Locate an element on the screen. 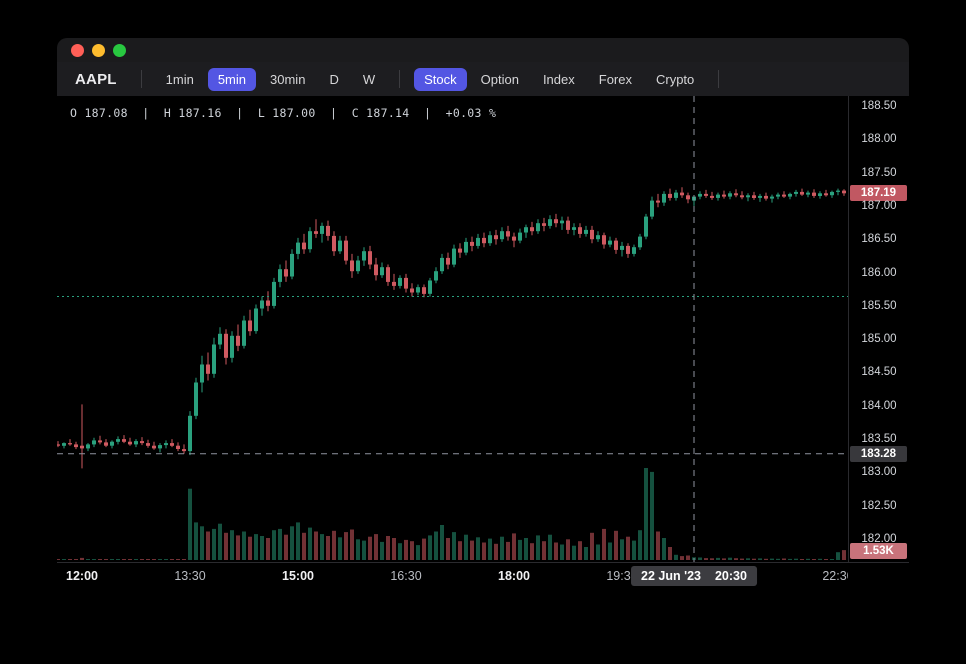  traffic-lights is located at coordinates (98, 50).